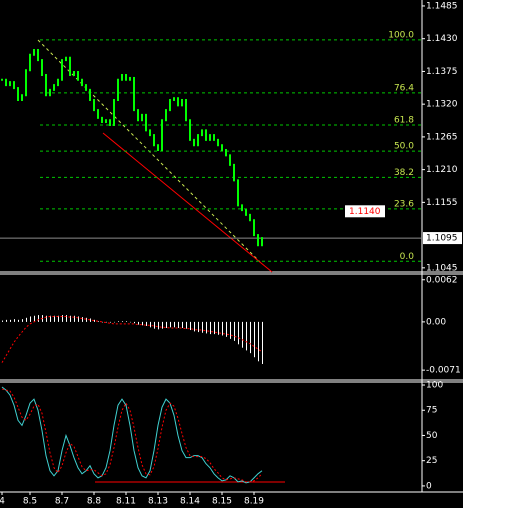  Describe the element at coordinates (404, 88) in the screenshot. I see `fib-label: 76.4` at that location.